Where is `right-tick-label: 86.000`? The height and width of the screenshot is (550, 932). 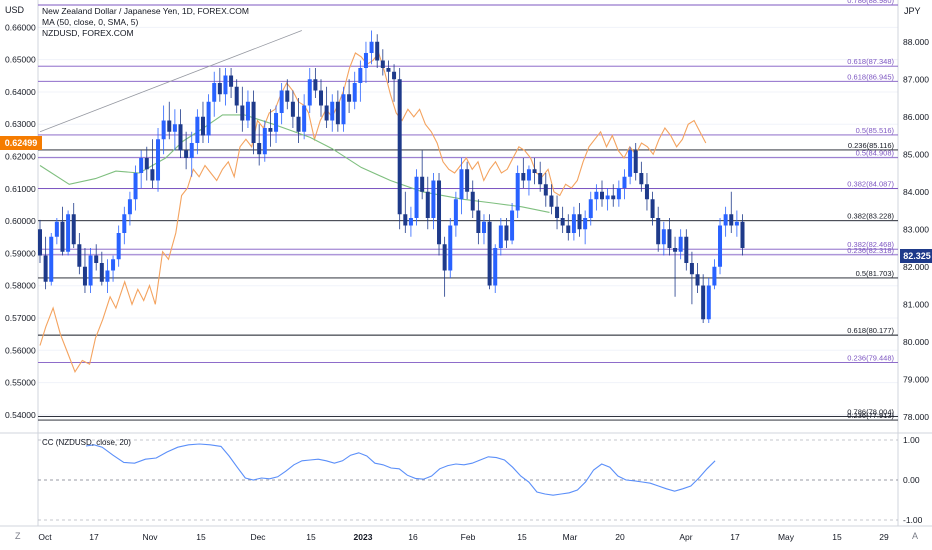
right-tick-label: 86.000 is located at coordinates (916, 117).